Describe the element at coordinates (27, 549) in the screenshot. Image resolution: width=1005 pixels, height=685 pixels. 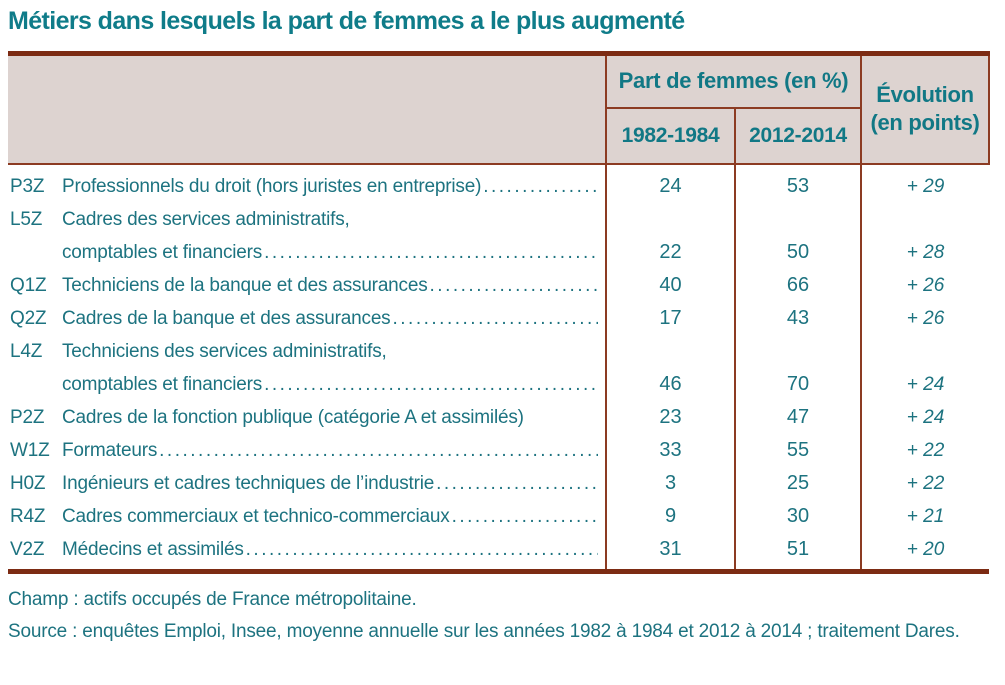
I see `row-code: V2Z` at that location.